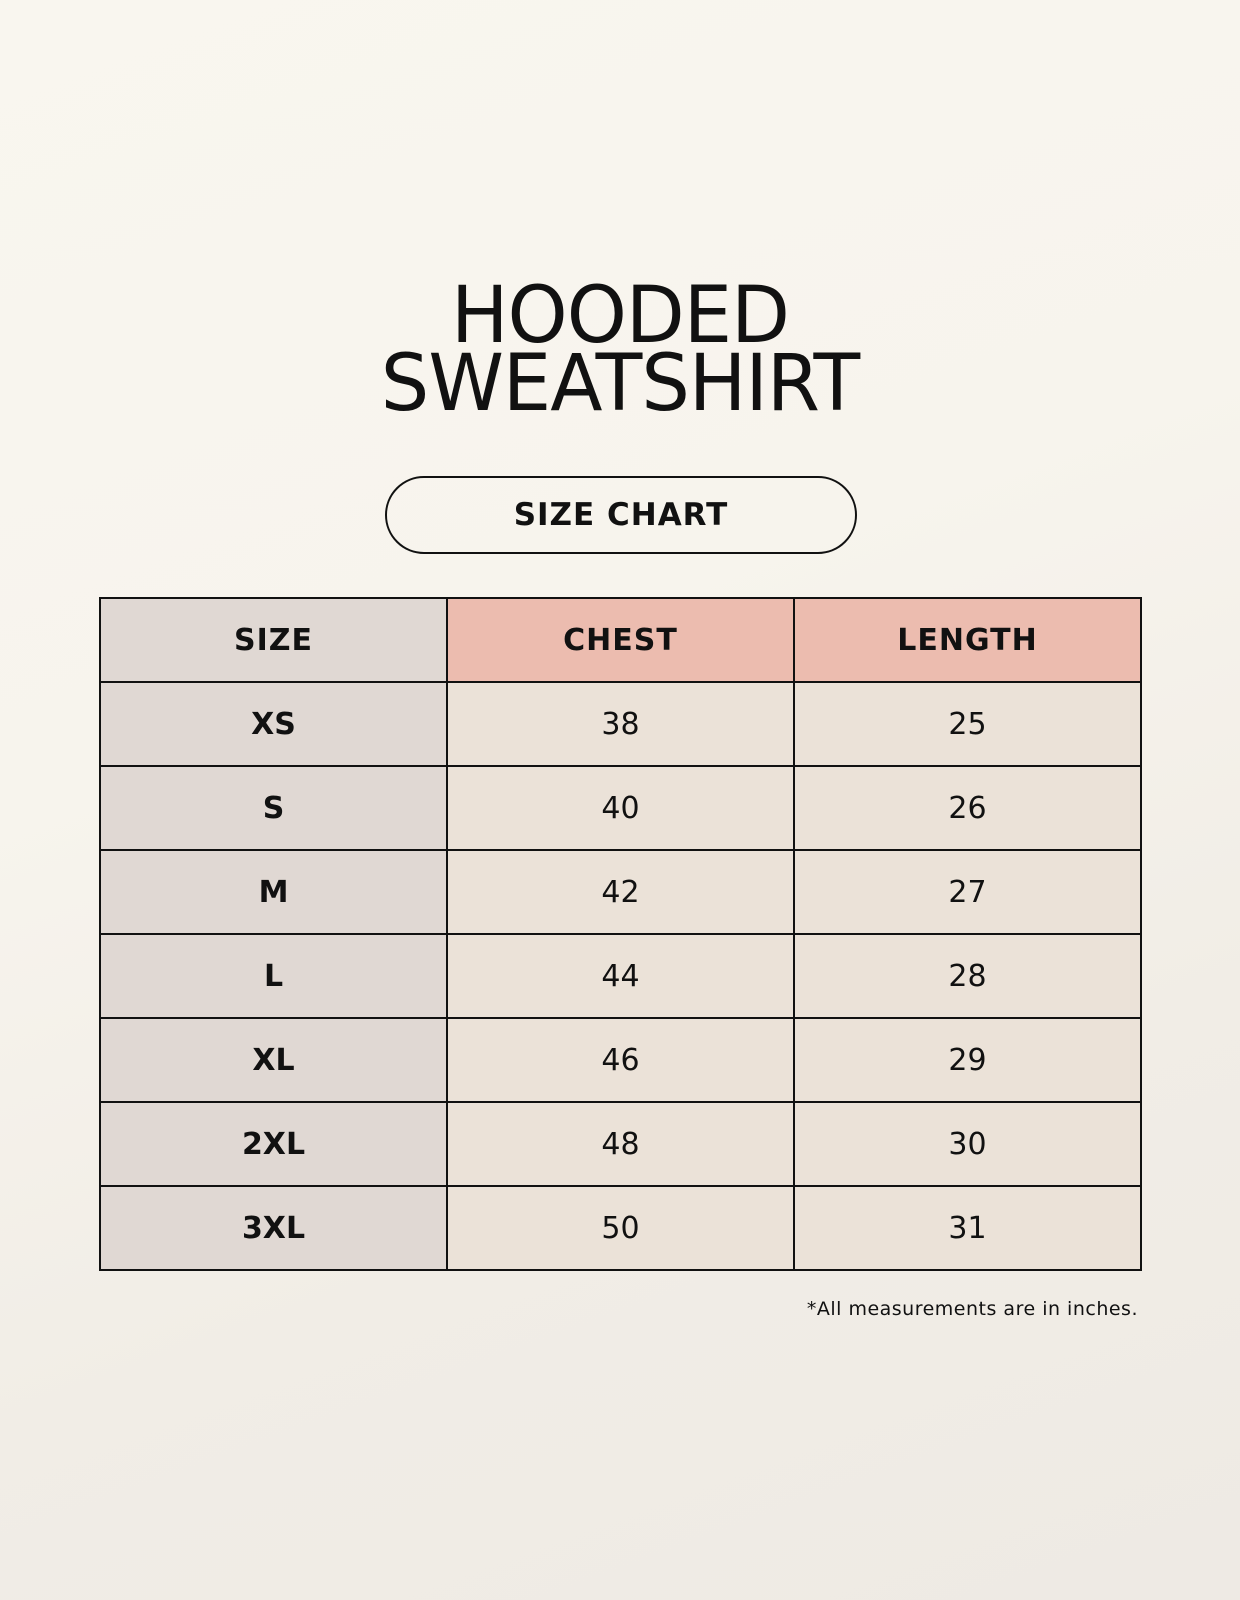 This screenshot has height=1600, width=1240. I want to click on cell-length: 30, so click(967, 1144).